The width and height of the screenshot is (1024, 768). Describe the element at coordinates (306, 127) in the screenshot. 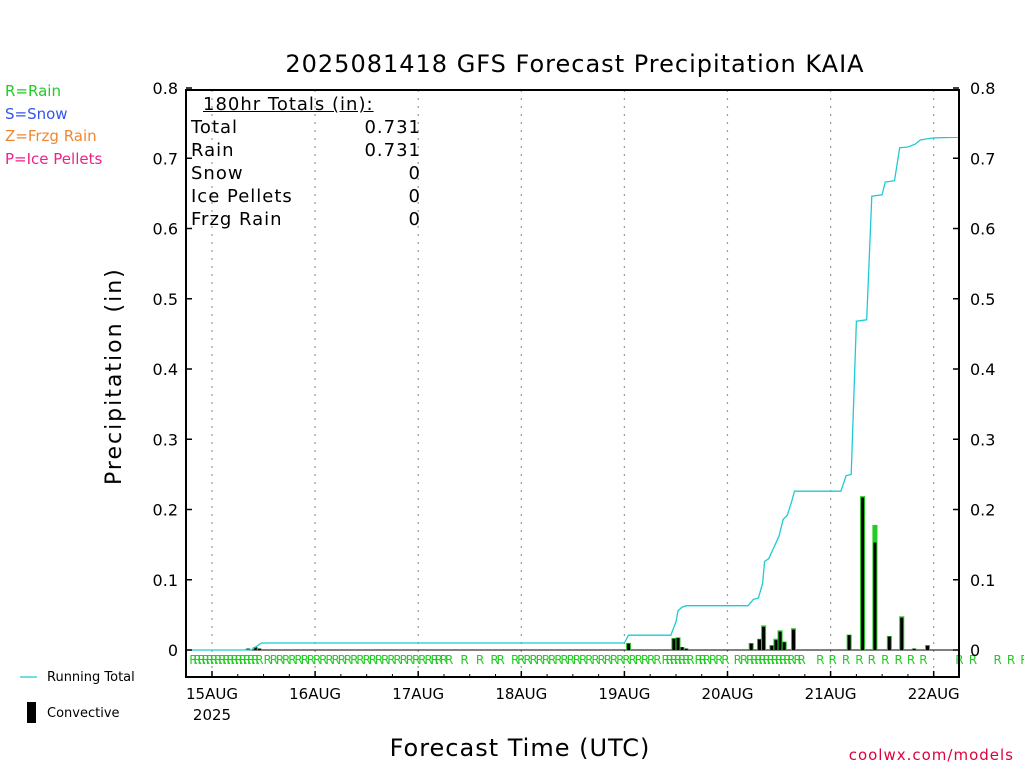

I see `totals-row: Total 0.731` at that location.